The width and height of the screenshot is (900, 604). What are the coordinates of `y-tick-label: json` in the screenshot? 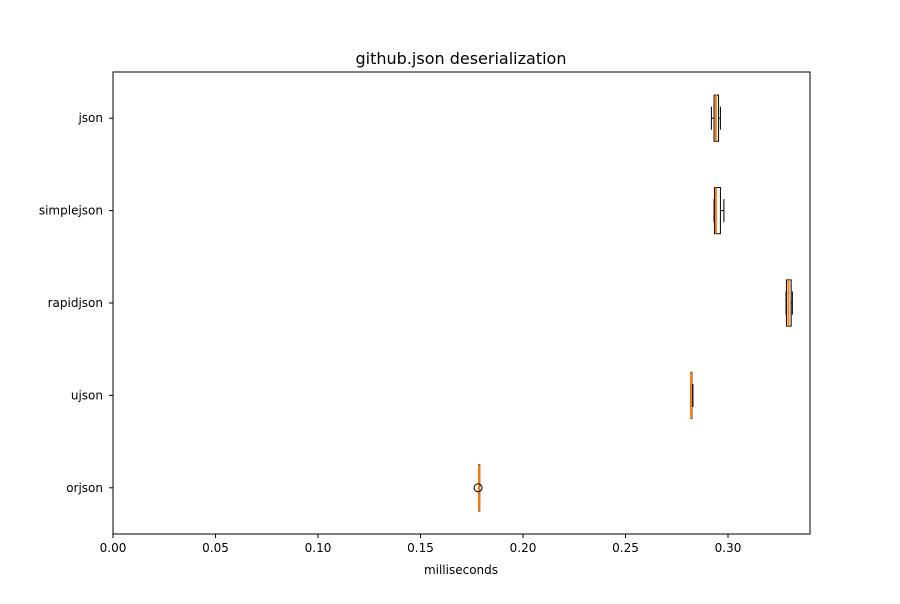 It's located at (90, 118).